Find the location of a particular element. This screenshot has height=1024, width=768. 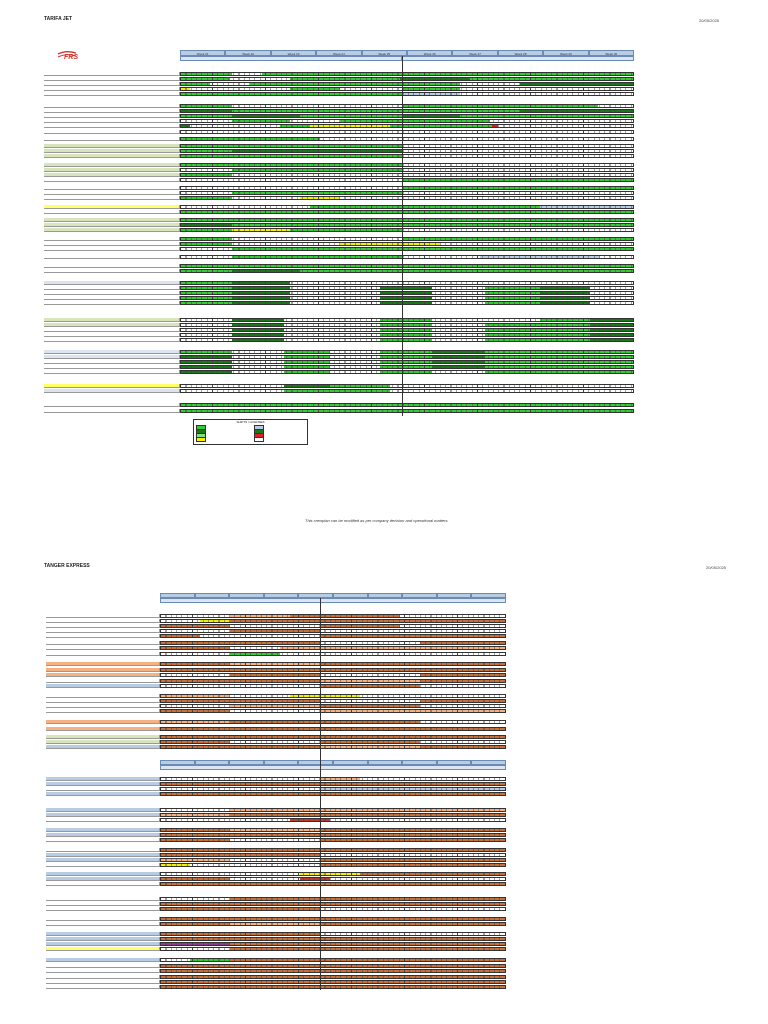

page1-week-header: Week 26 is located at coordinates (430, 53).